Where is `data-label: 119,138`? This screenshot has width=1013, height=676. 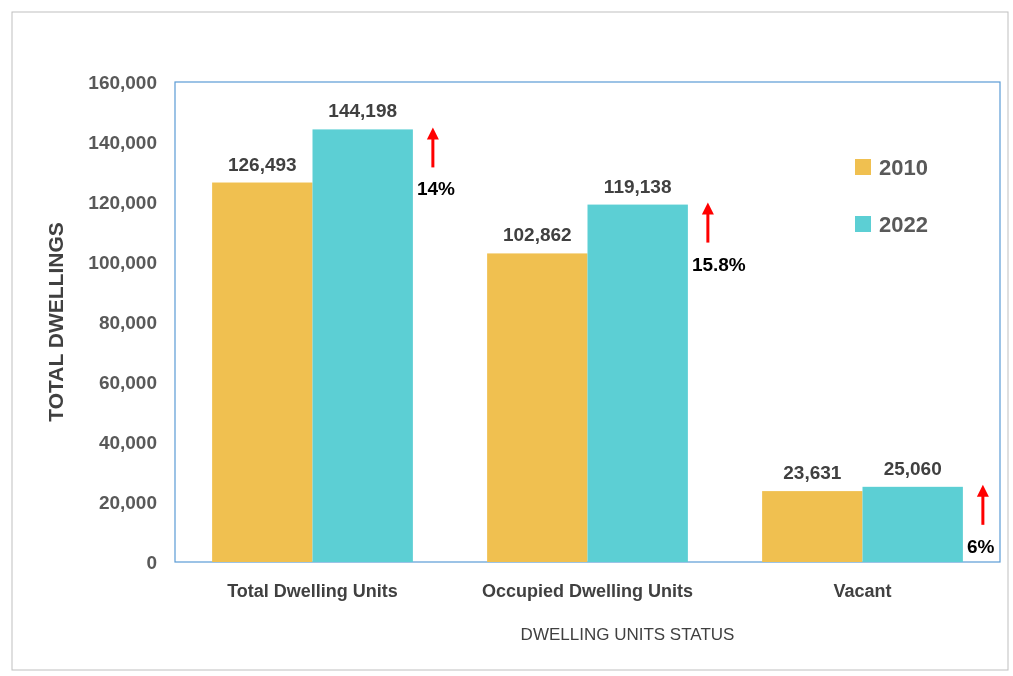 data-label: 119,138 is located at coordinates (637, 186).